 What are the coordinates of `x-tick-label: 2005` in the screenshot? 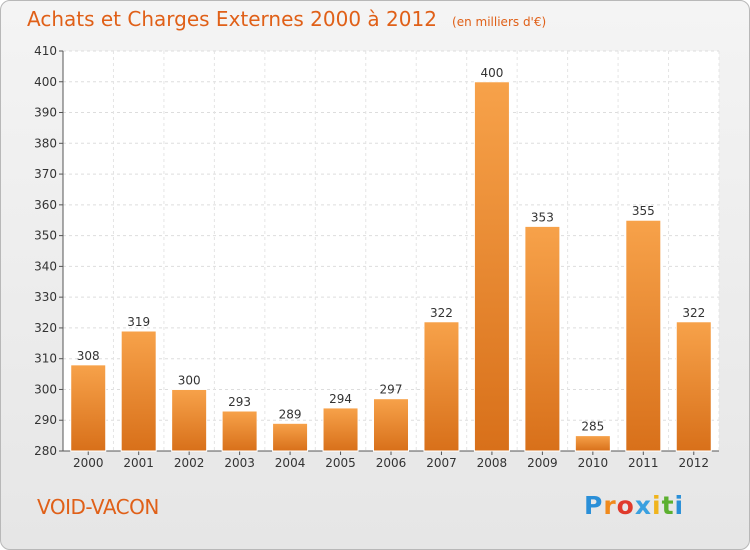 It's located at (340, 463).